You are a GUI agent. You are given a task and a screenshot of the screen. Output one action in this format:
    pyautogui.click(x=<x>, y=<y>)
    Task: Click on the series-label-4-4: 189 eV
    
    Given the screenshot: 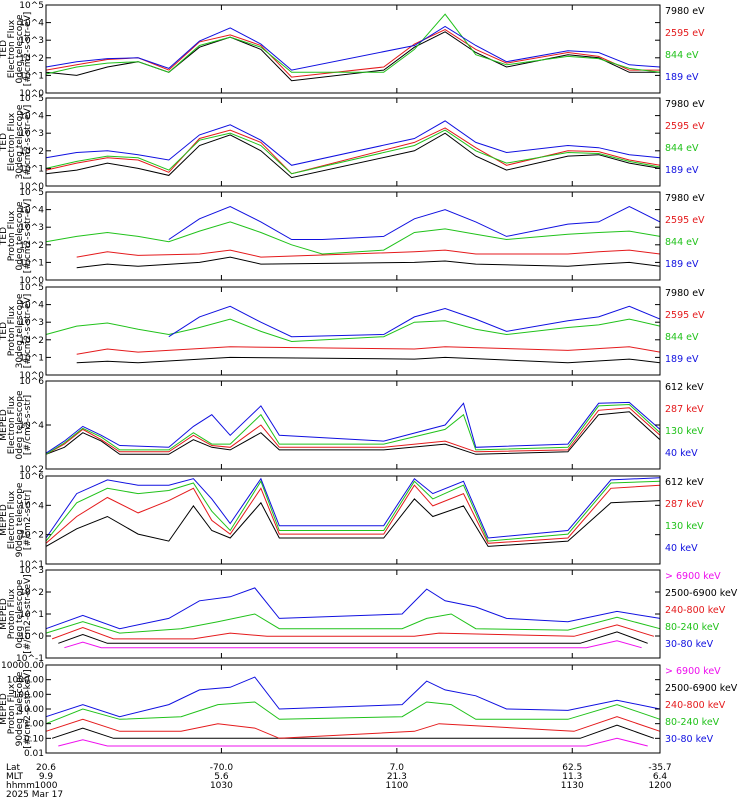 What is the action you would take?
    pyautogui.click(x=682, y=359)
    